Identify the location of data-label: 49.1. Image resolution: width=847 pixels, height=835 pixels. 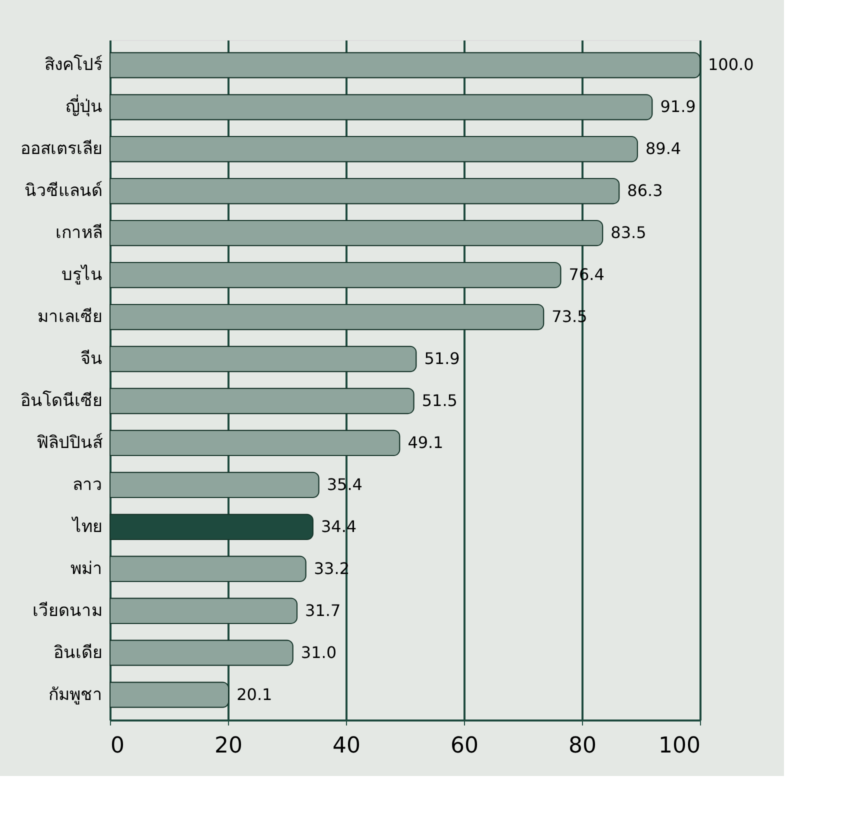
(426, 442).